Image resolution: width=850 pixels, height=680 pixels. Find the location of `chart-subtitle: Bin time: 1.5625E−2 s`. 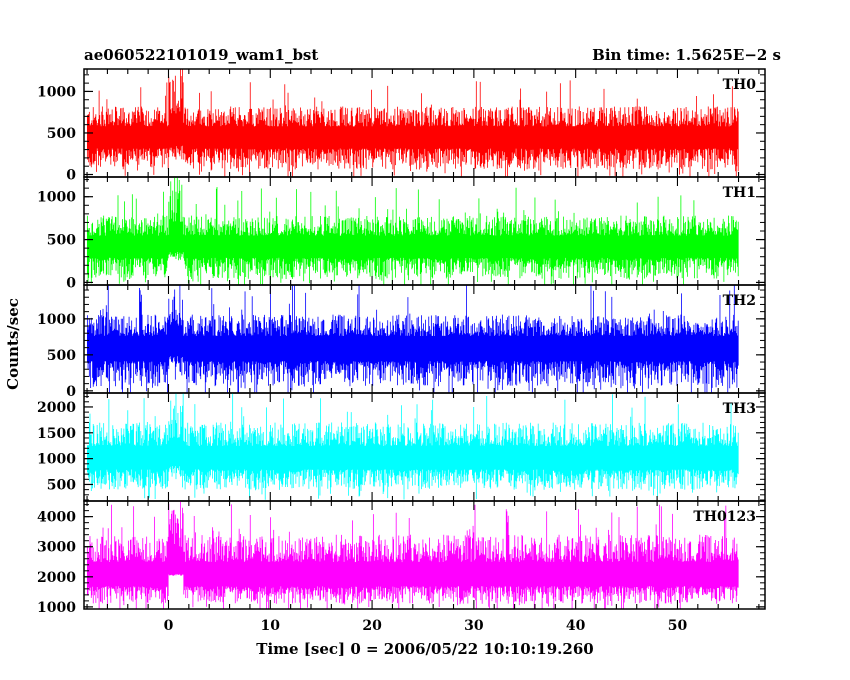

chart-subtitle: Bin time: 1.5625E−2 s is located at coordinates (686, 55).